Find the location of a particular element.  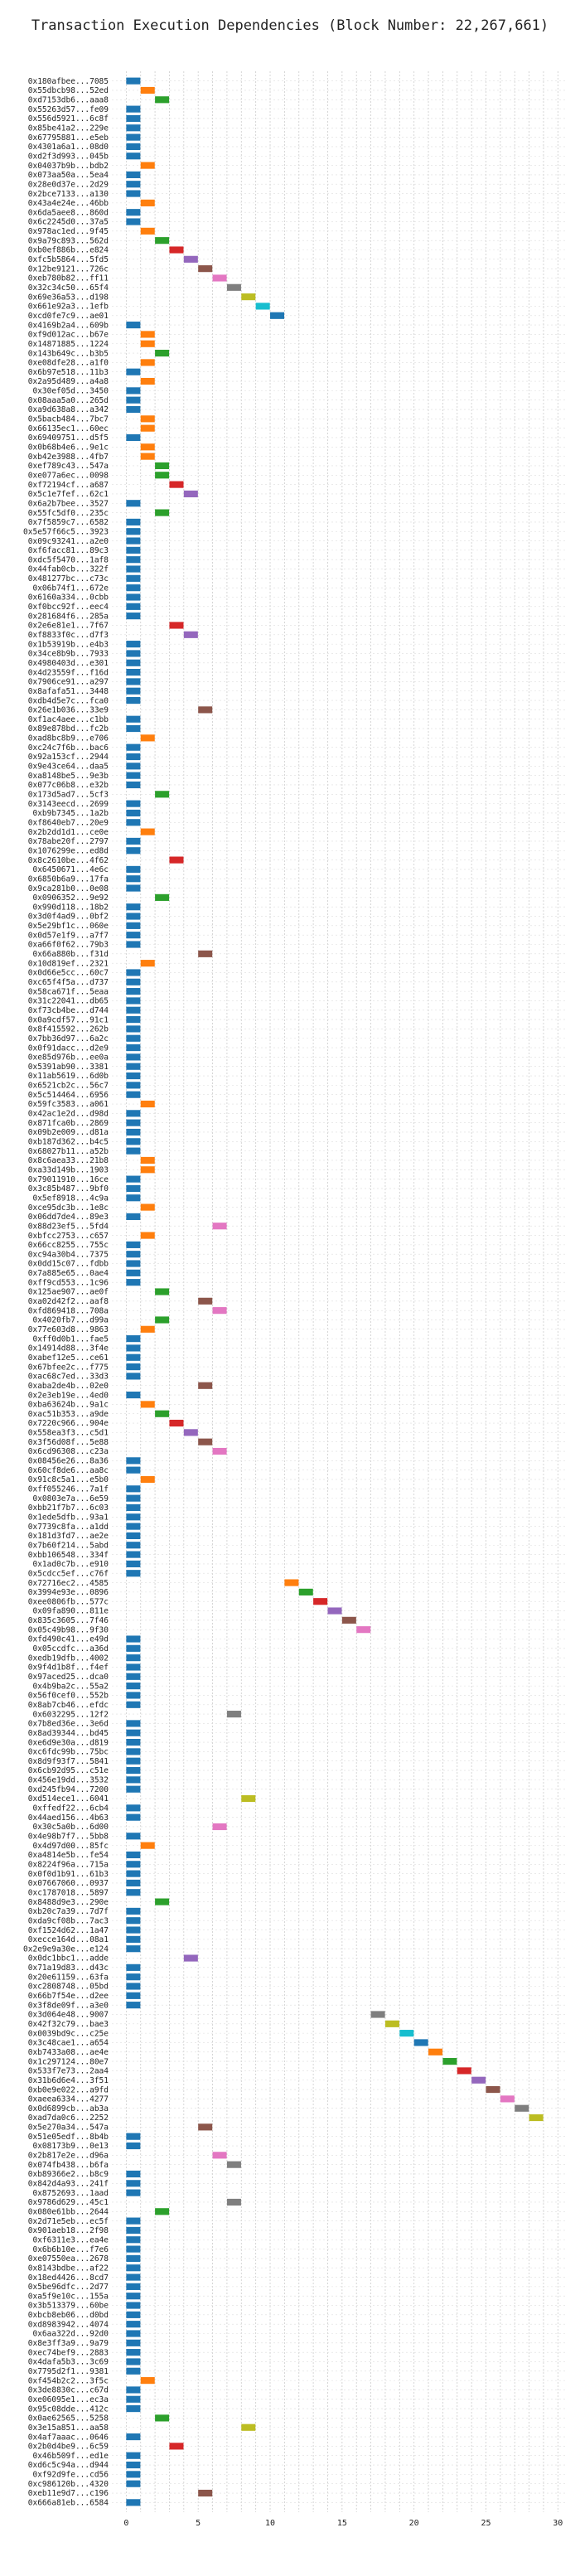

y-tick-label: 0xd514ece1...6041 is located at coordinates (68, 1799).